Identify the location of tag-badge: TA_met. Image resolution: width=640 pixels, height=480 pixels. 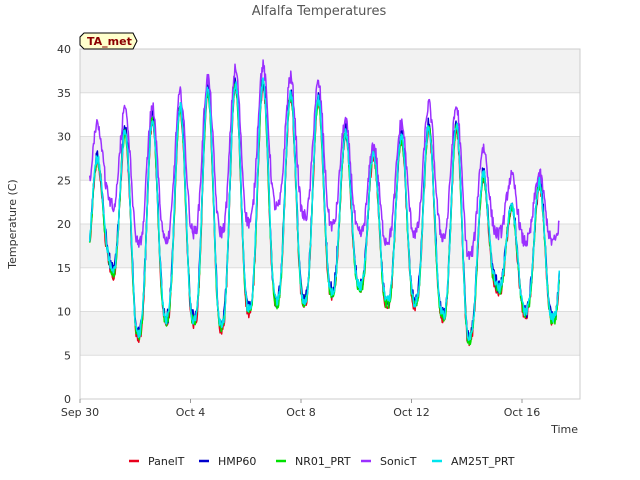
(108, 41).